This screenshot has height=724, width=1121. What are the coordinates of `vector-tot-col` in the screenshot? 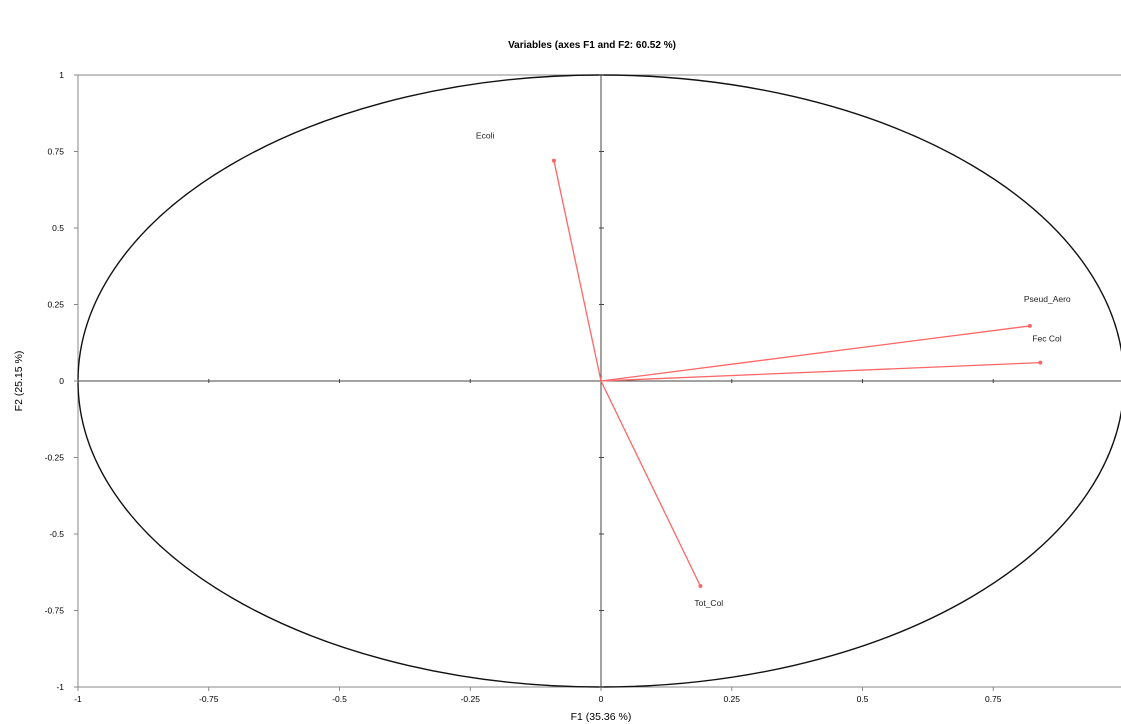 It's located at (650, 483).